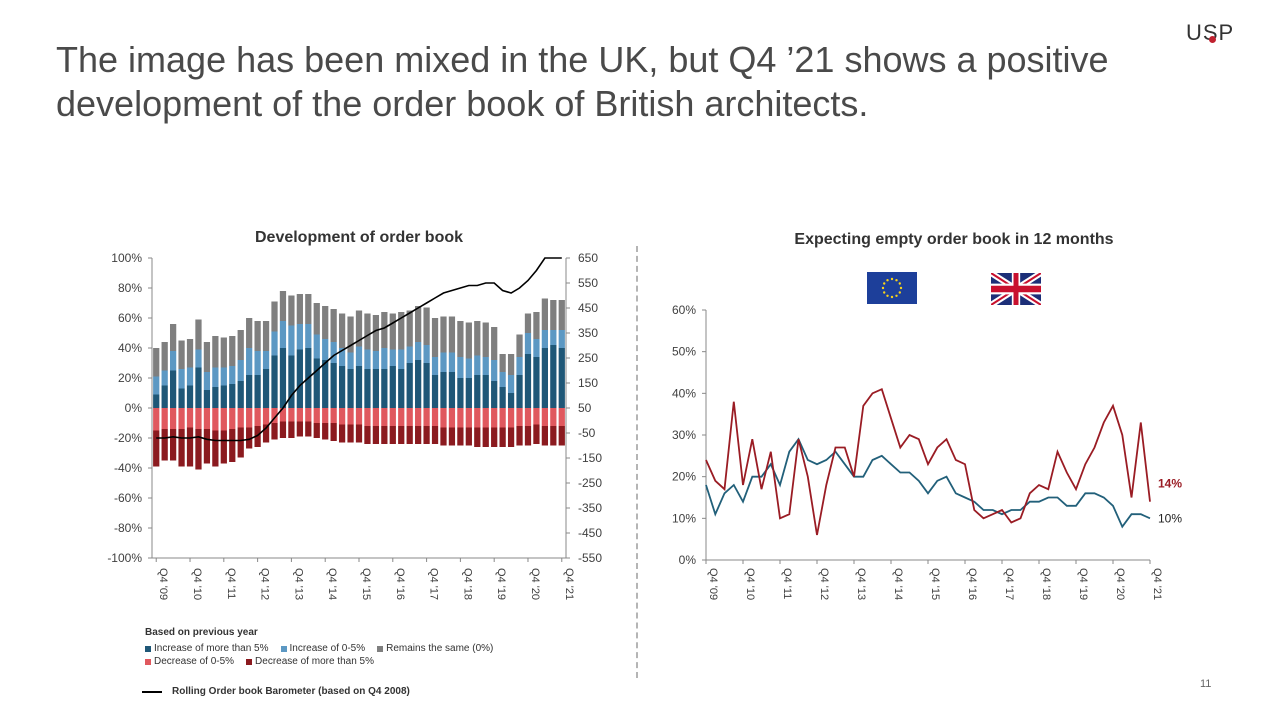 This screenshot has width=1275, height=716. Describe the element at coordinates (1083, 584) in the screenshot. I see `x-tick-label: Q4 '19` at that location.